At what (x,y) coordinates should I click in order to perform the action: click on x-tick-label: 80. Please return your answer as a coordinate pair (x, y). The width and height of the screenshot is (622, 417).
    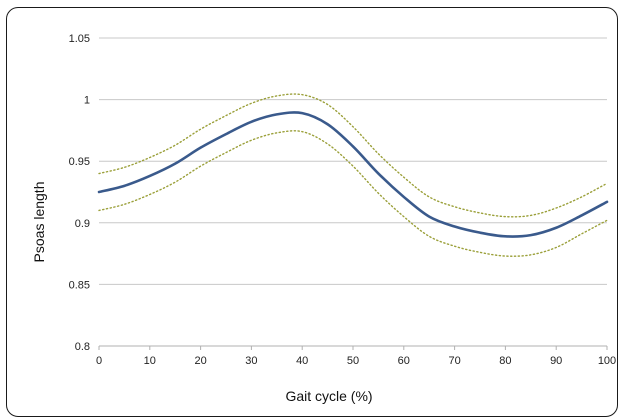
    Looking at the image, I should click on (505, 361).